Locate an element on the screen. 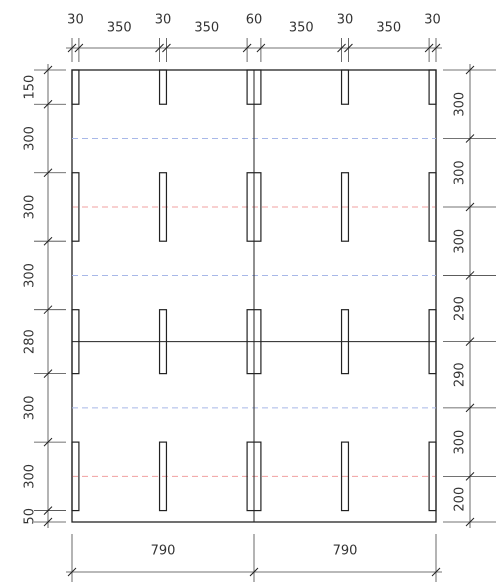 The image size is (497, 586). dim-label: 200 is located at coordinates (460, 499).